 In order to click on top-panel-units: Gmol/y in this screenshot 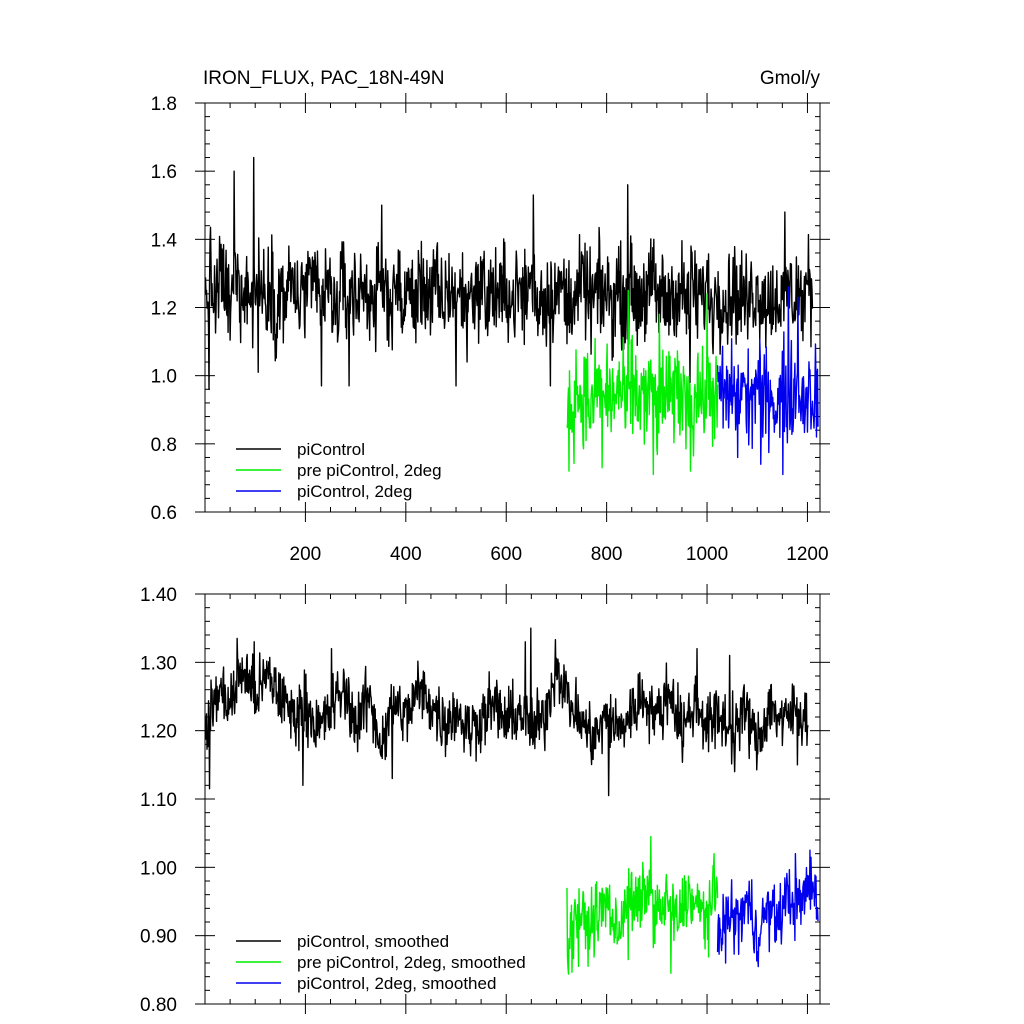, I will do `click(790, 78)`.